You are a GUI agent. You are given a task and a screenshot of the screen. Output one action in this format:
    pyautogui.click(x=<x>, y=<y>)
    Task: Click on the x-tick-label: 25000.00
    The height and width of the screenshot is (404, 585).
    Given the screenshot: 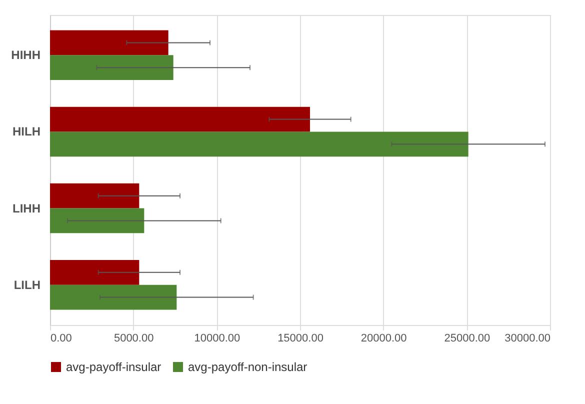 What is the action you would take?
    pyautogui.click(x=467, y=338)
    